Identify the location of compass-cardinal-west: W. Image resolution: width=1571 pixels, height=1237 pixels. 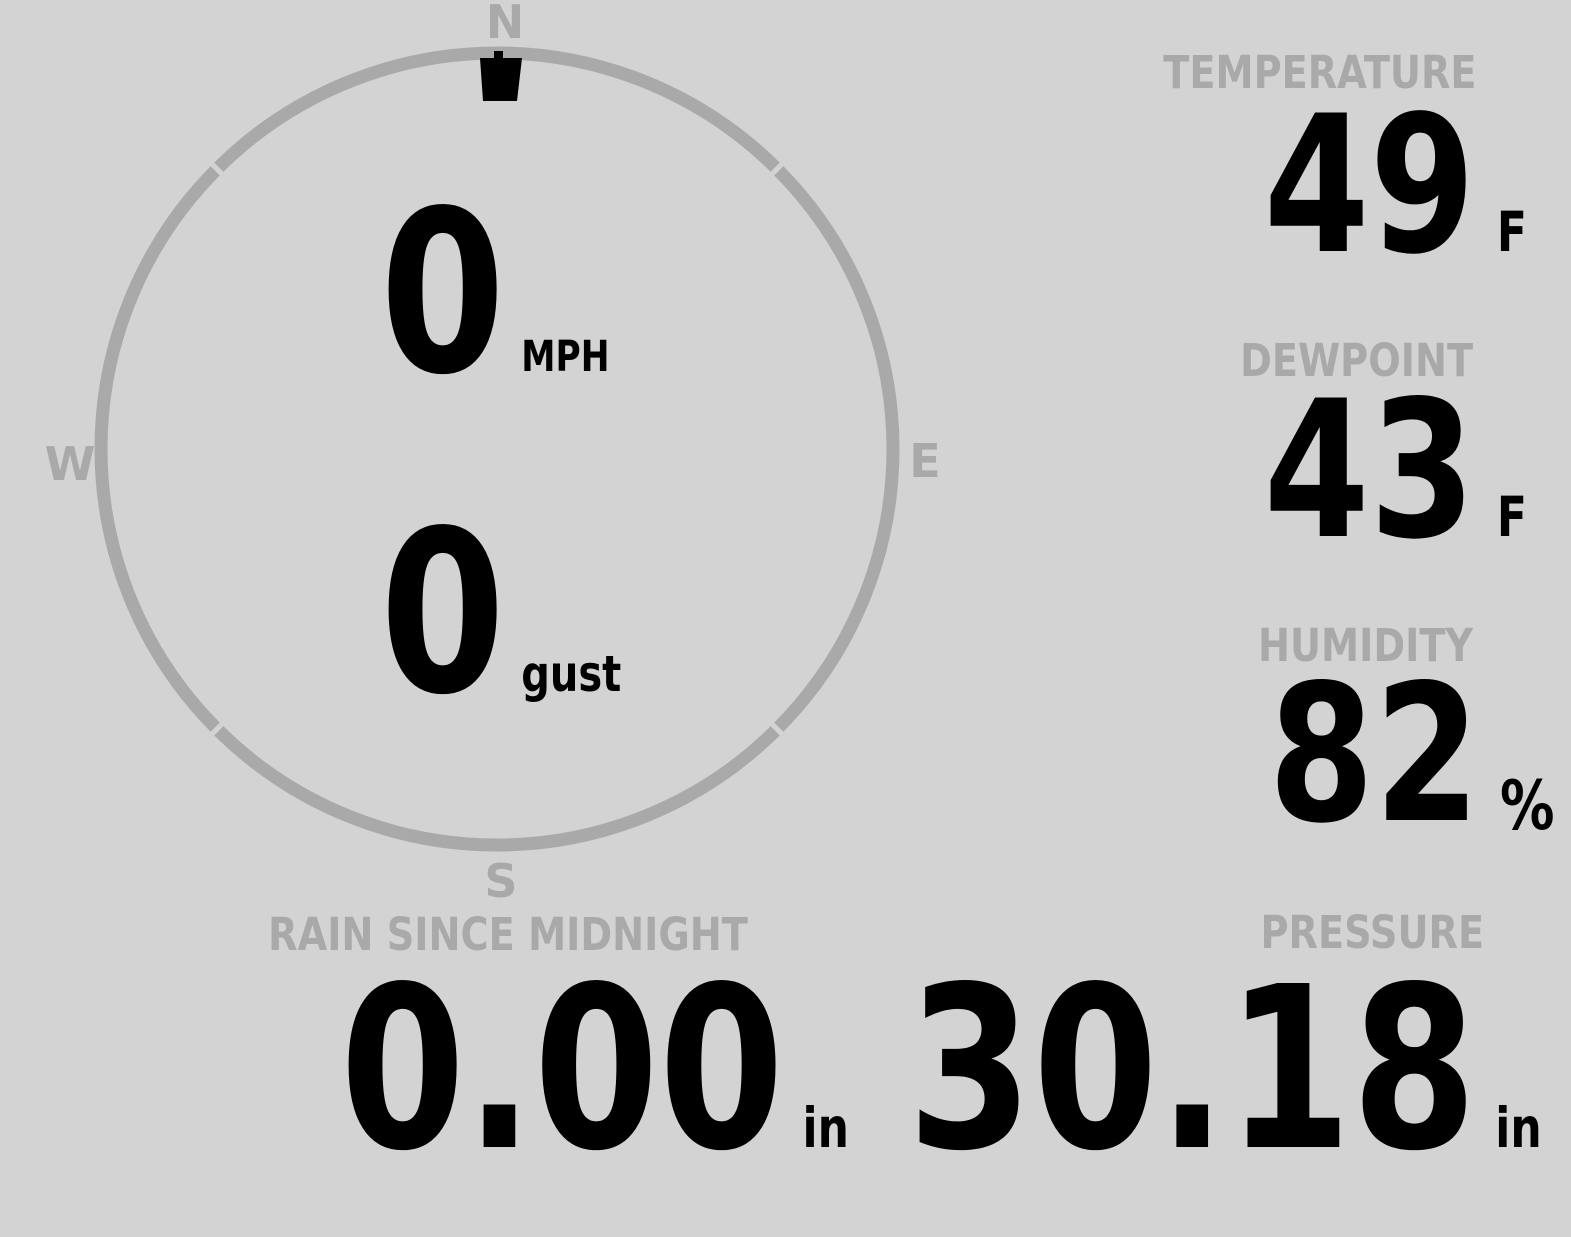
(70, 464).